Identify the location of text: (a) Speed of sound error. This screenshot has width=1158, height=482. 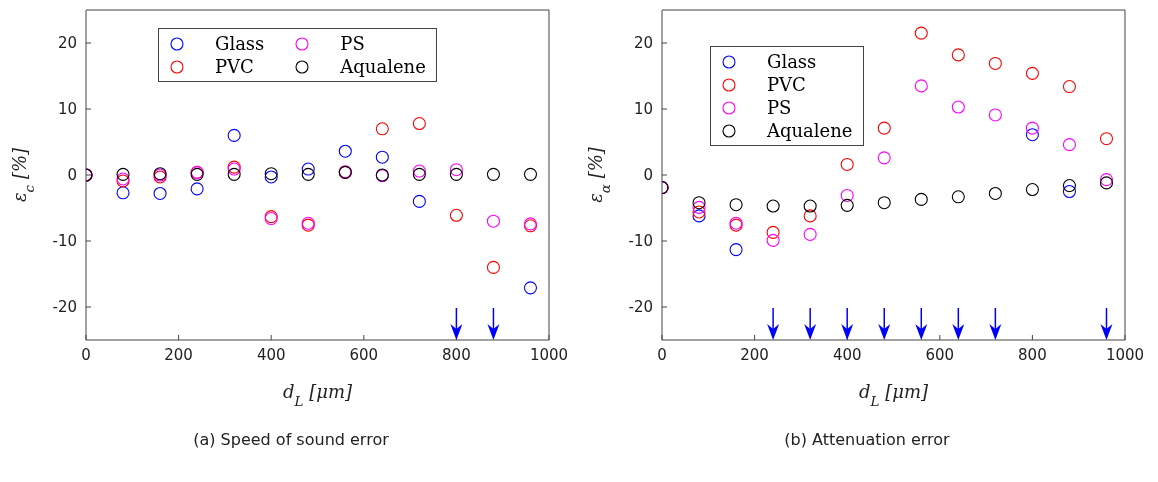
(291, 439).